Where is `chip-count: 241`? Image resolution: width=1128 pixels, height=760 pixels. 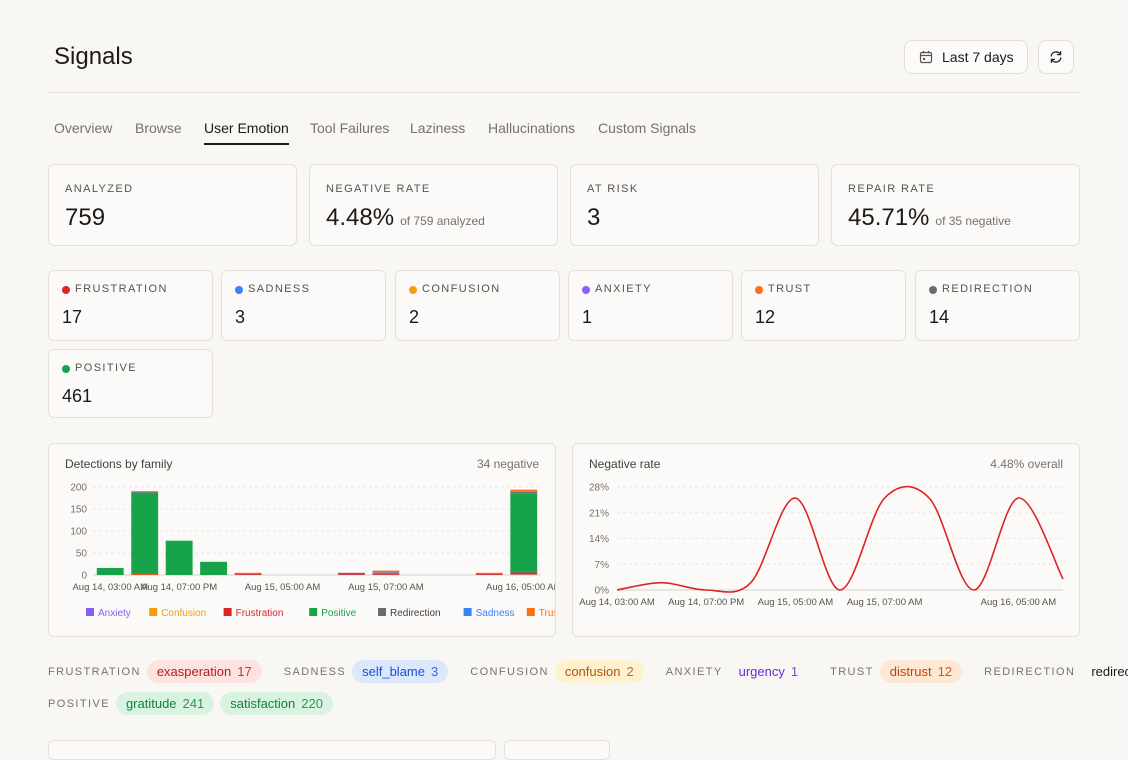 chip-count: 241 is located at coordinates (194, 703).